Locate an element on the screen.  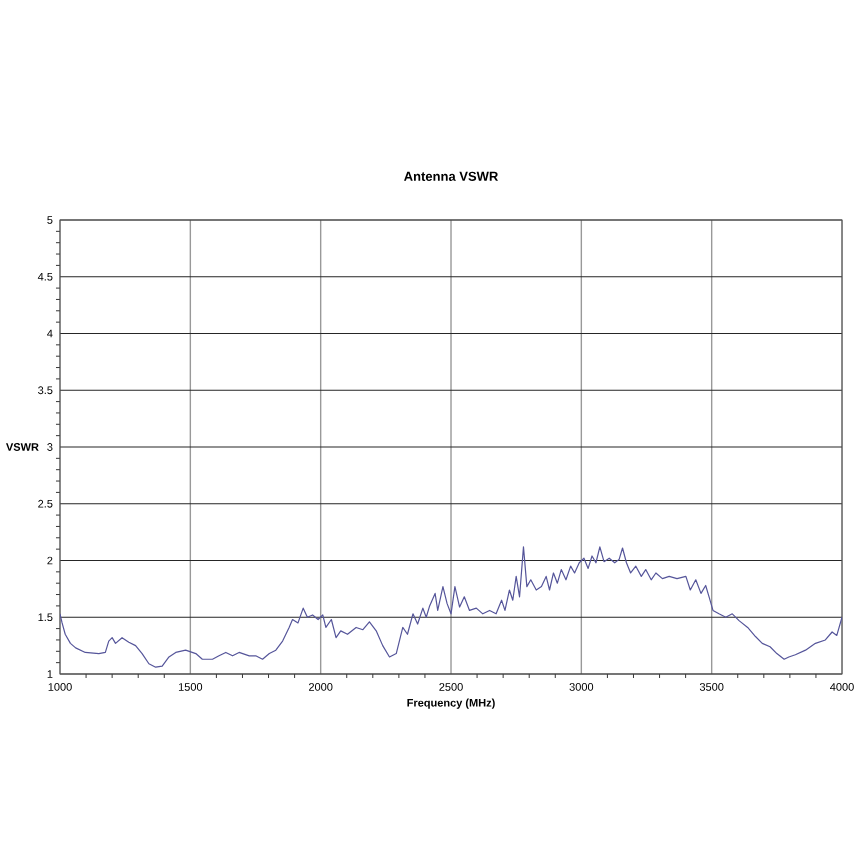
line-series is located at coordinates (451, 607).